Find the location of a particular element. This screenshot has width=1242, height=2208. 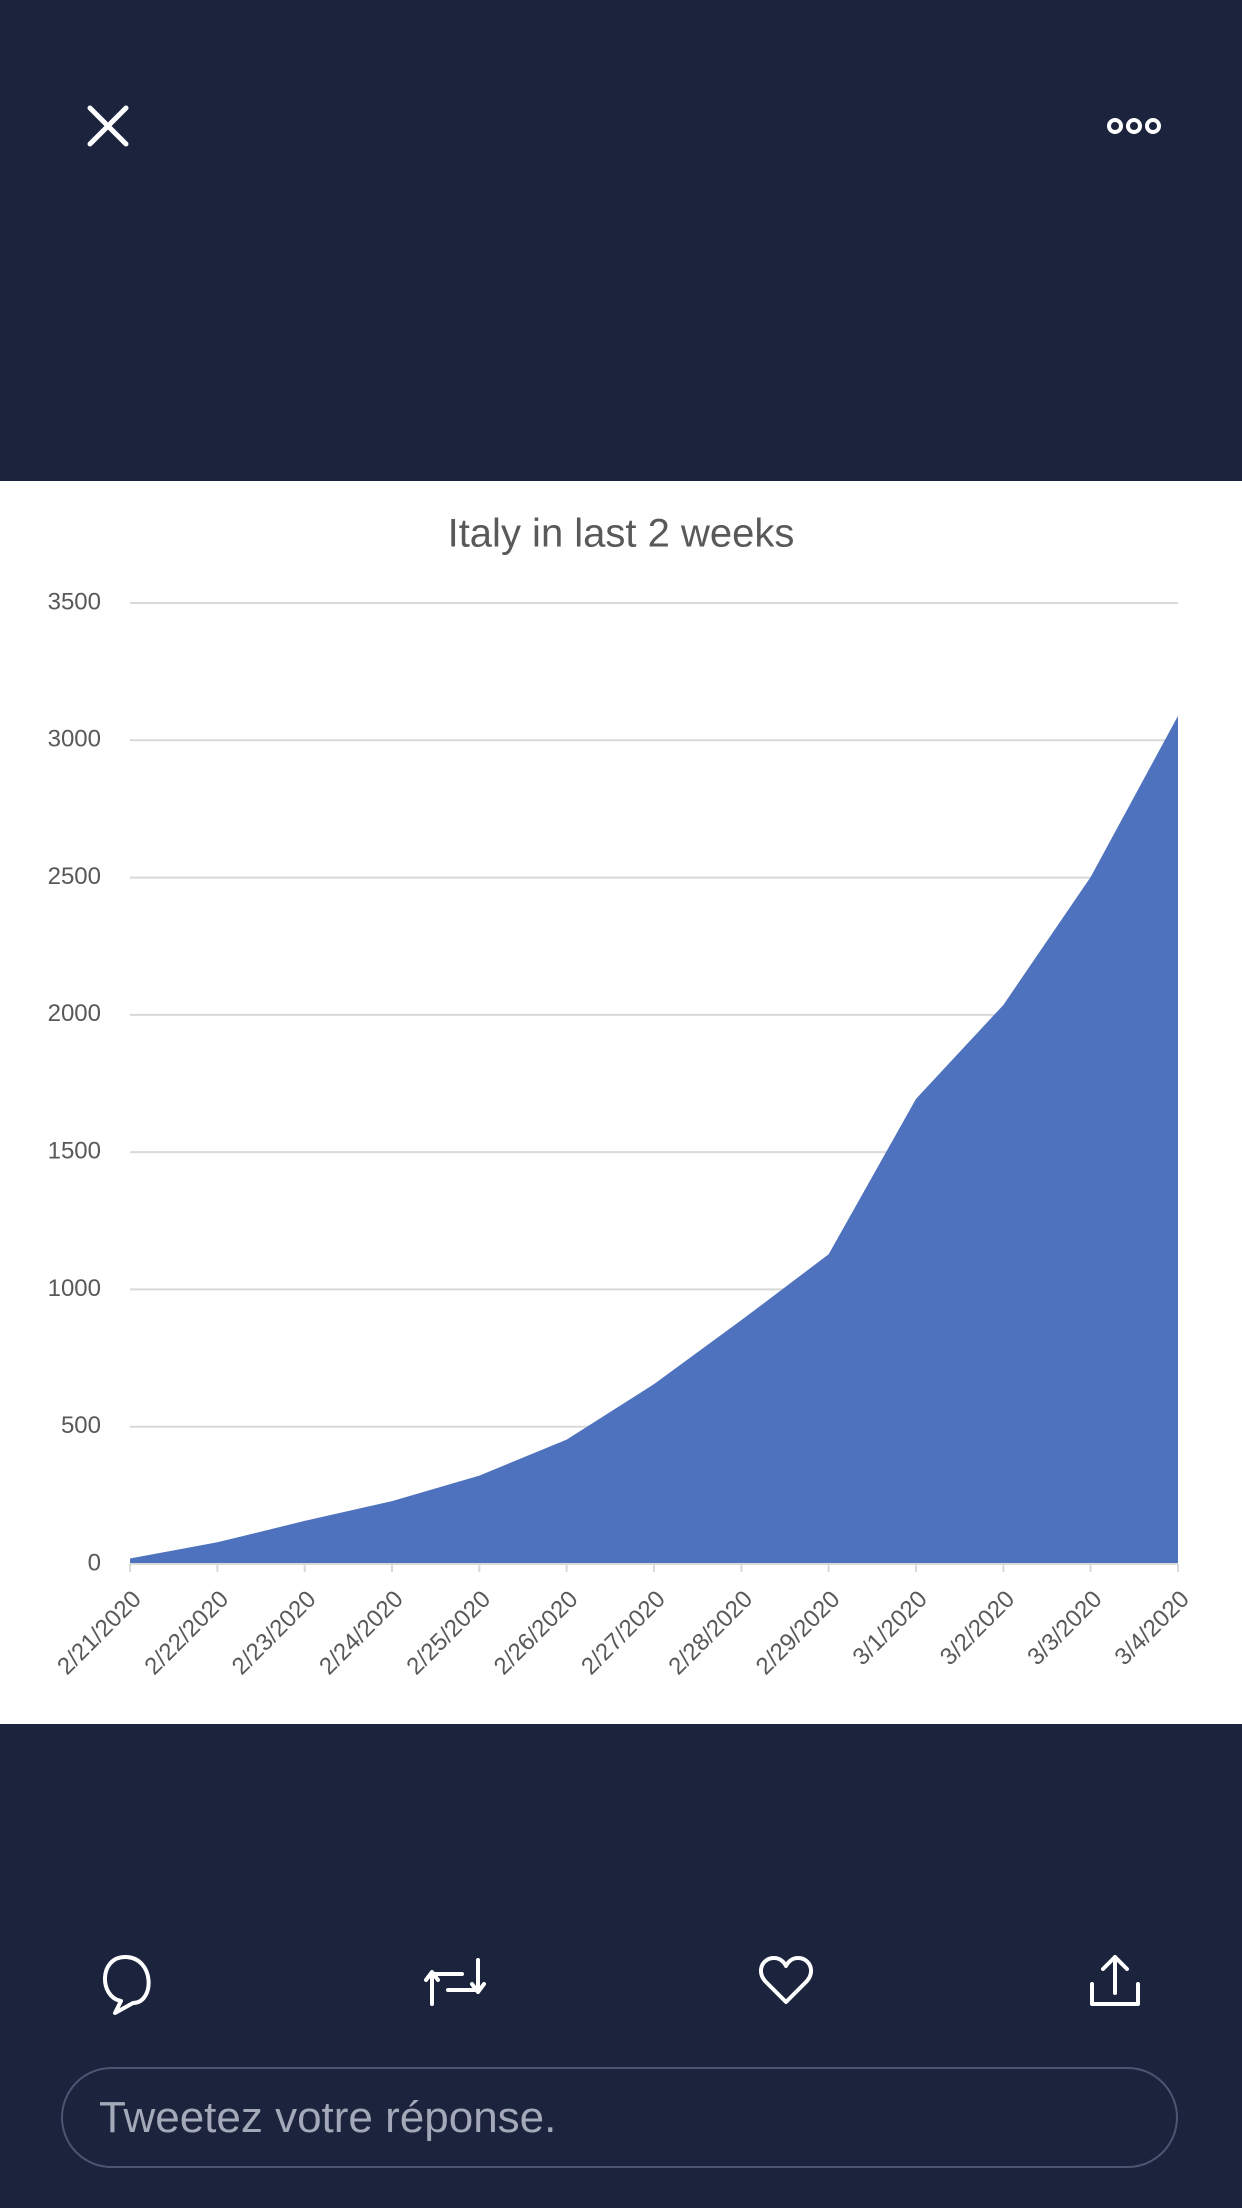

share-icon is located at coordinates (1115, 1980).